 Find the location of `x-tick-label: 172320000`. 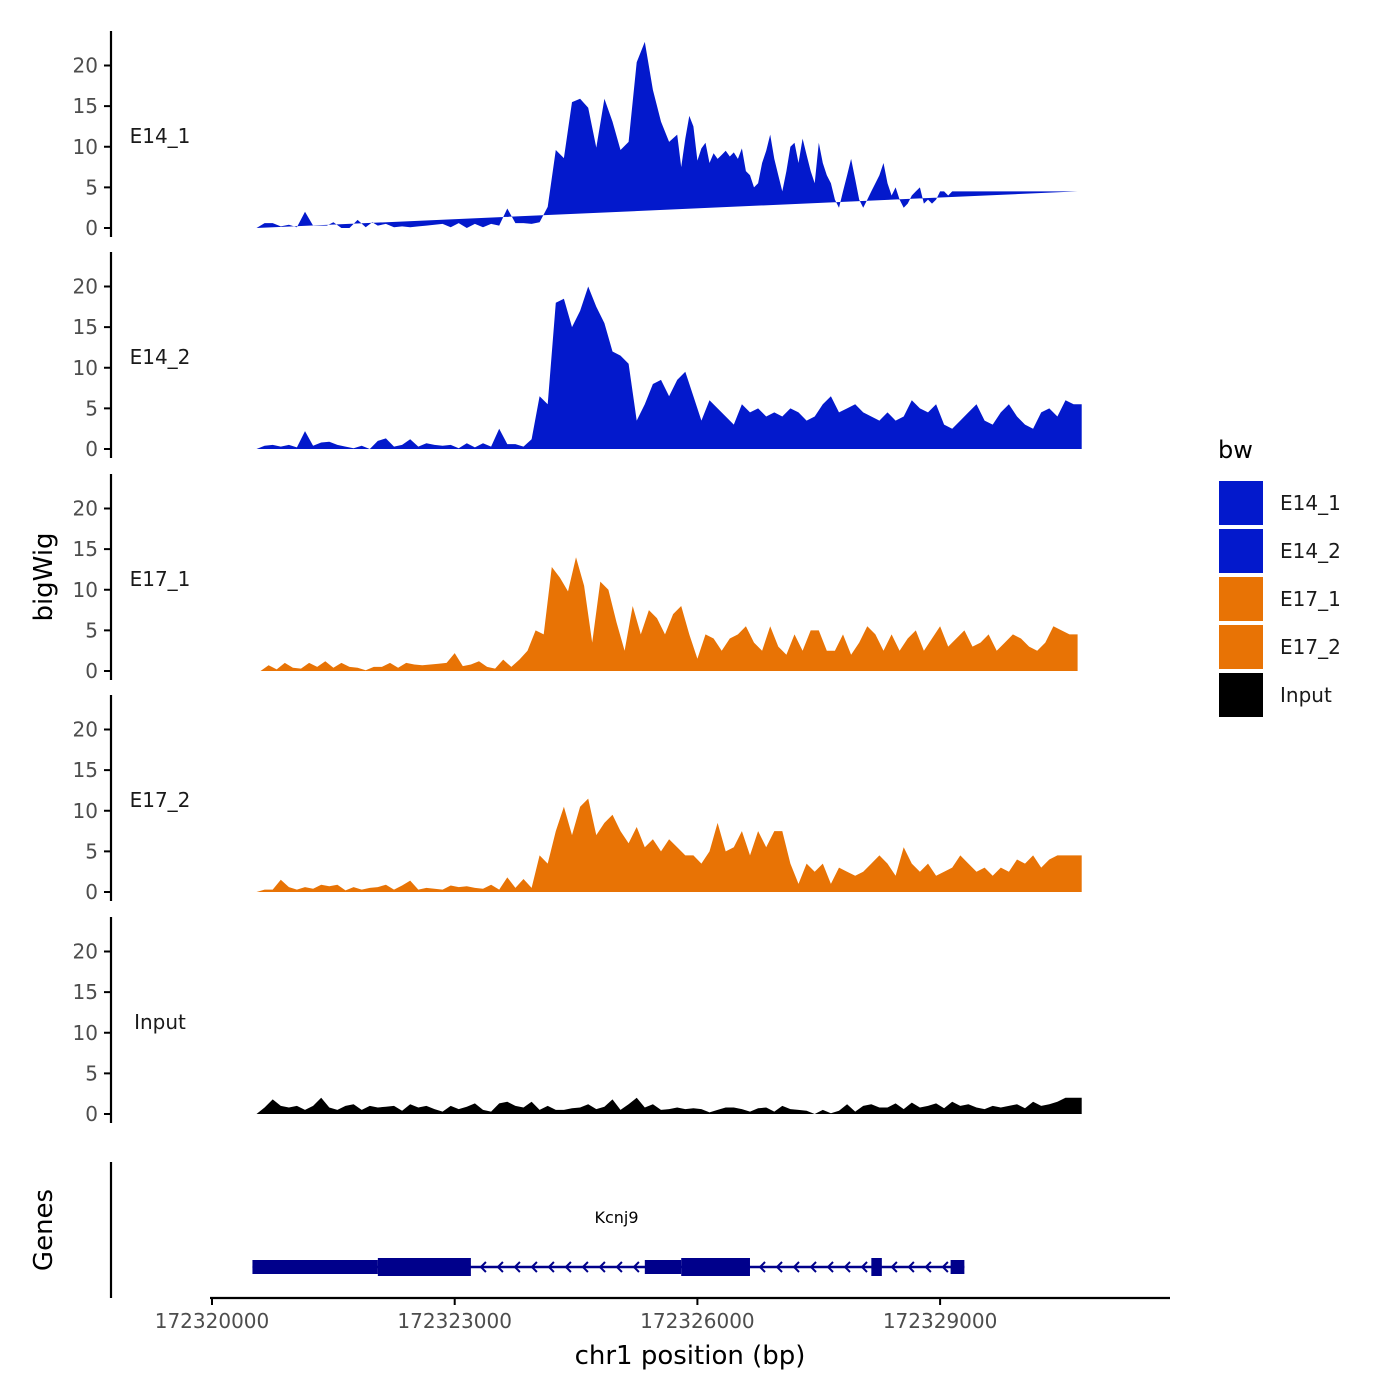

x-tick-label: 172320000 is located at coordinates (212, 1321).